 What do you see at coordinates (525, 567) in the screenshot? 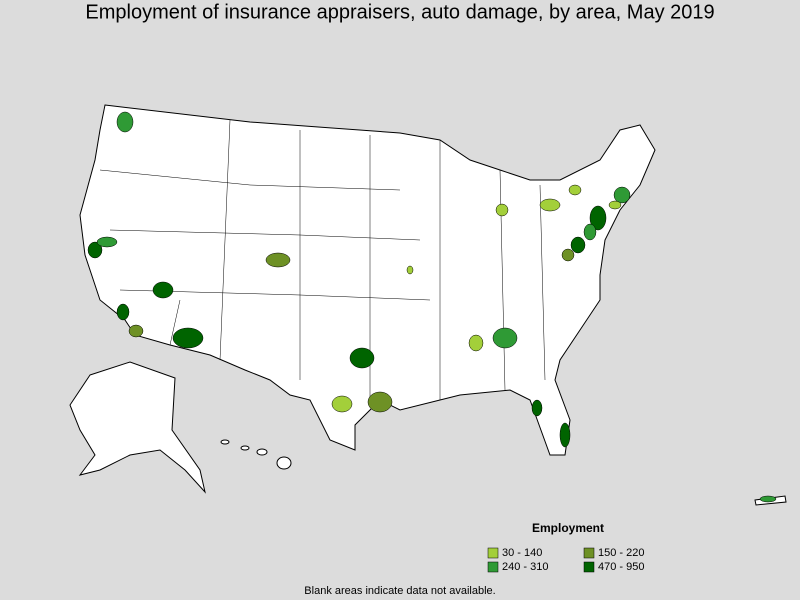
I see `legend-label: 240 - 310` at bounding box center [525, 567].